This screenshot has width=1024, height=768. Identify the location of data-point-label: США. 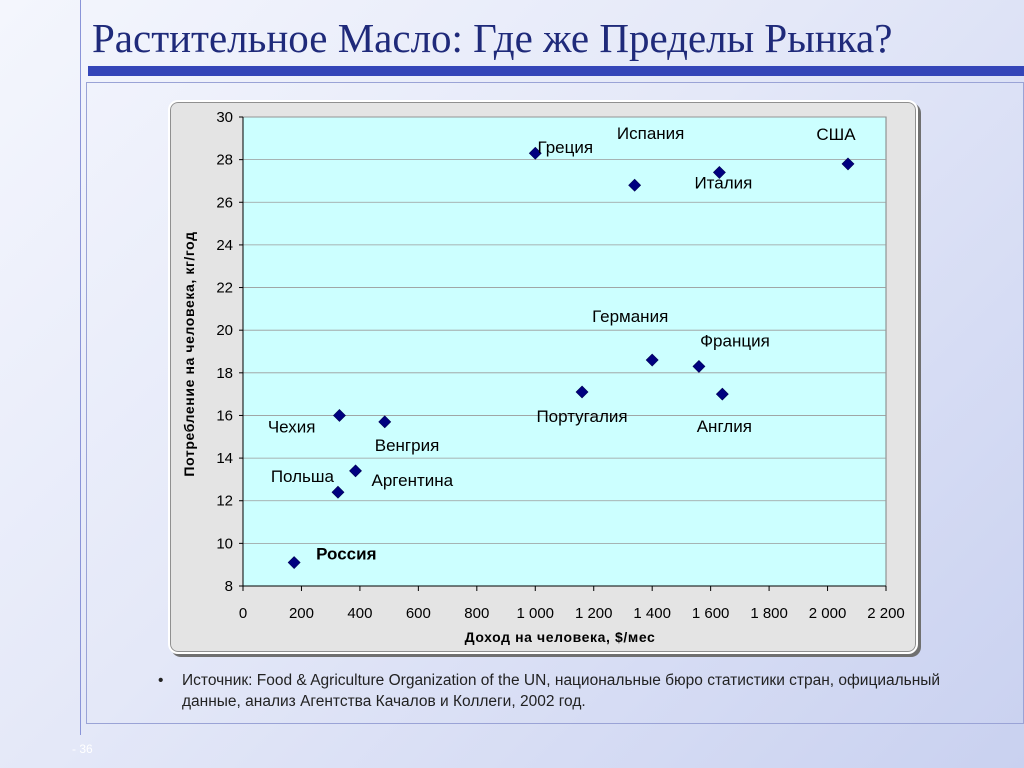
(836, 134).